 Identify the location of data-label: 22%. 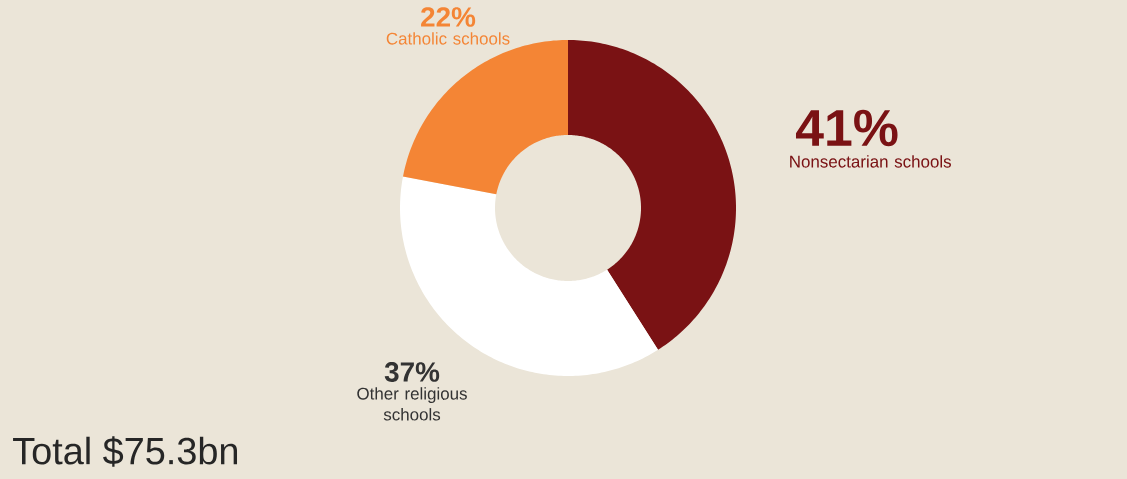
(448, 17).